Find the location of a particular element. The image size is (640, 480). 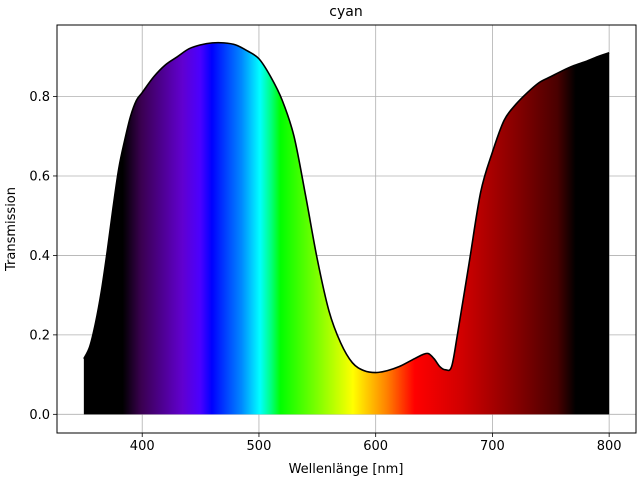

chart-title: cyan is located at coordinates (345, 12).